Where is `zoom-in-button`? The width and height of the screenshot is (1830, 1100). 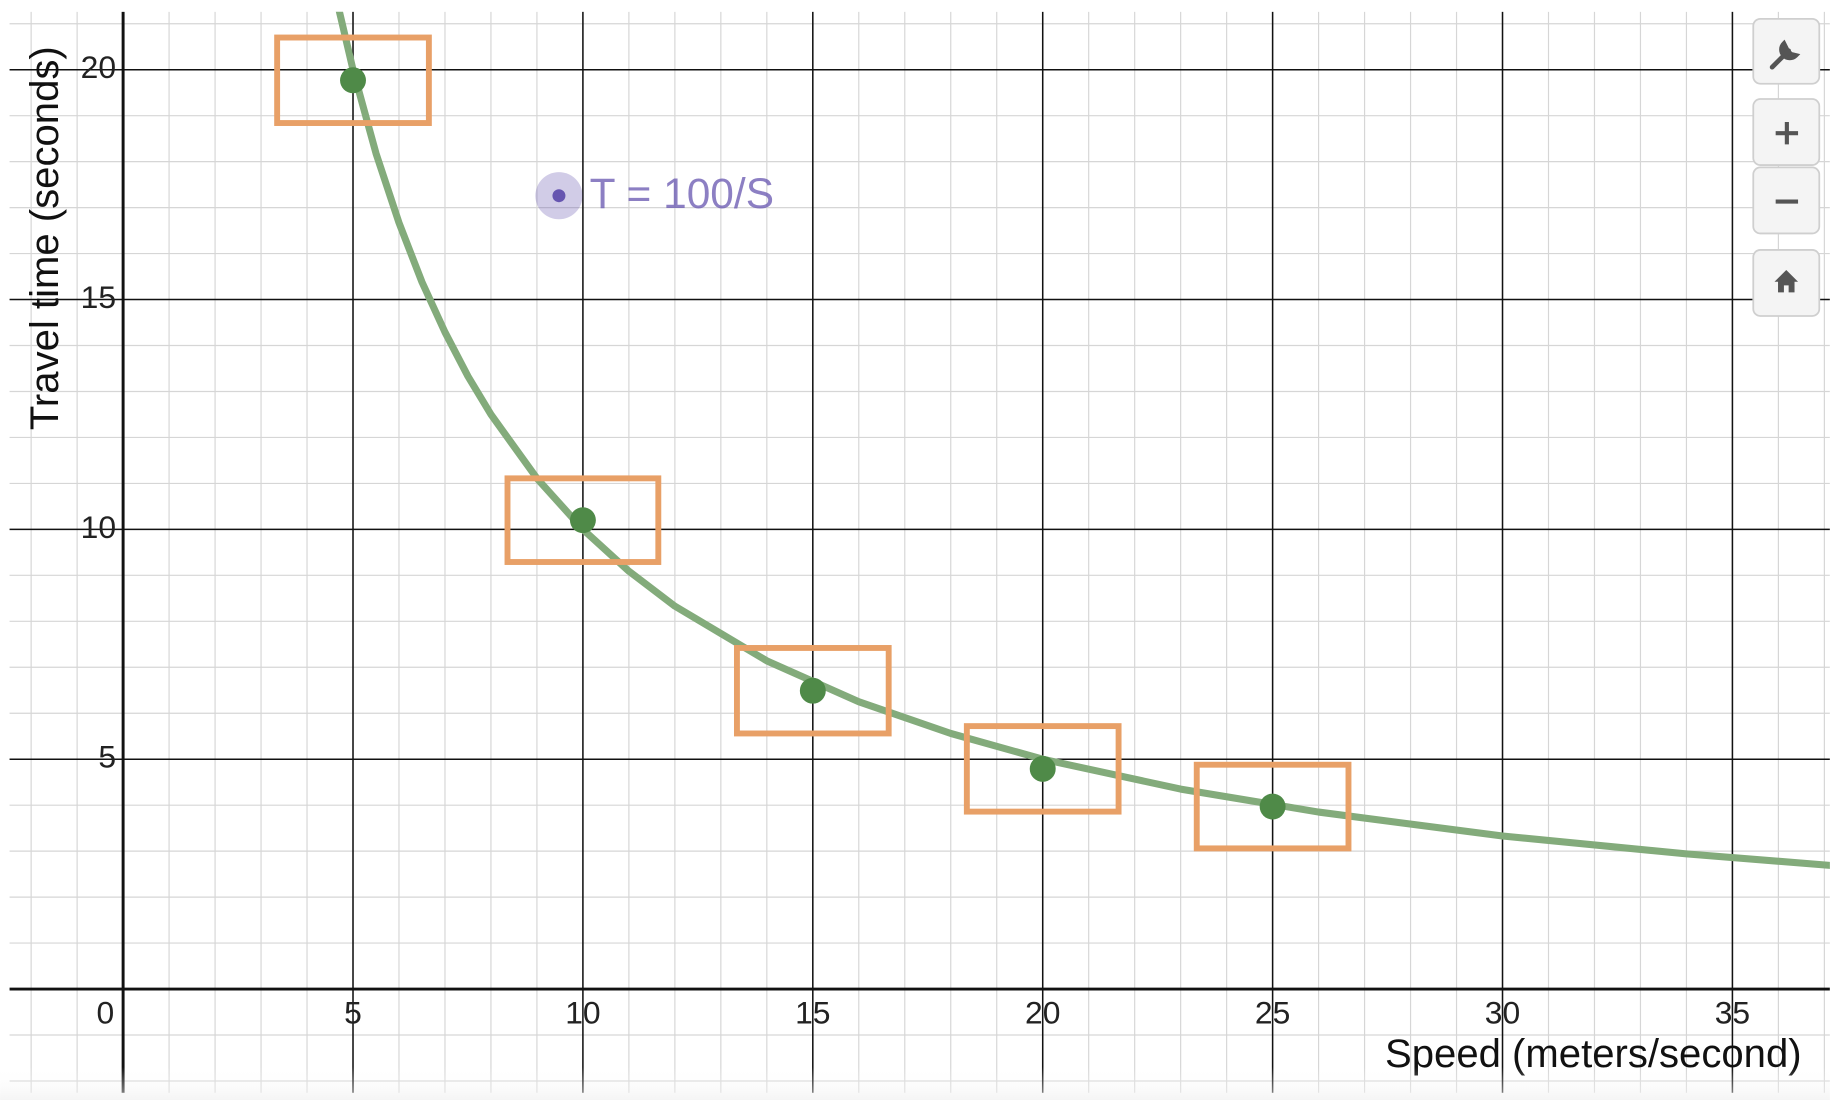
zoom-in-button is located at coordinates (1786, 132).